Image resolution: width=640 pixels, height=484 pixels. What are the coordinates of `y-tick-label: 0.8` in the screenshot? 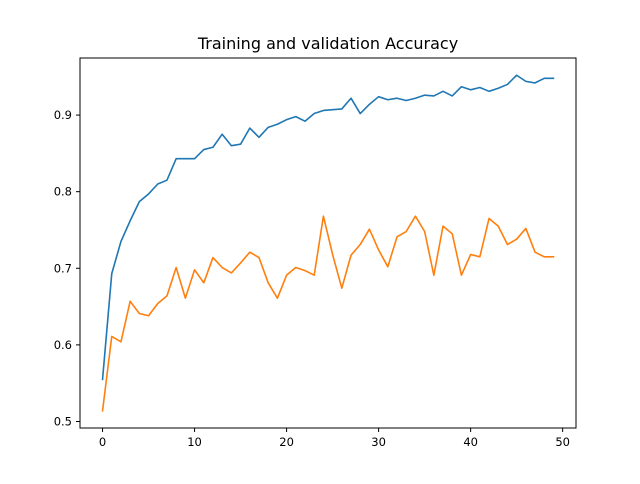 It's located at (63, 192).